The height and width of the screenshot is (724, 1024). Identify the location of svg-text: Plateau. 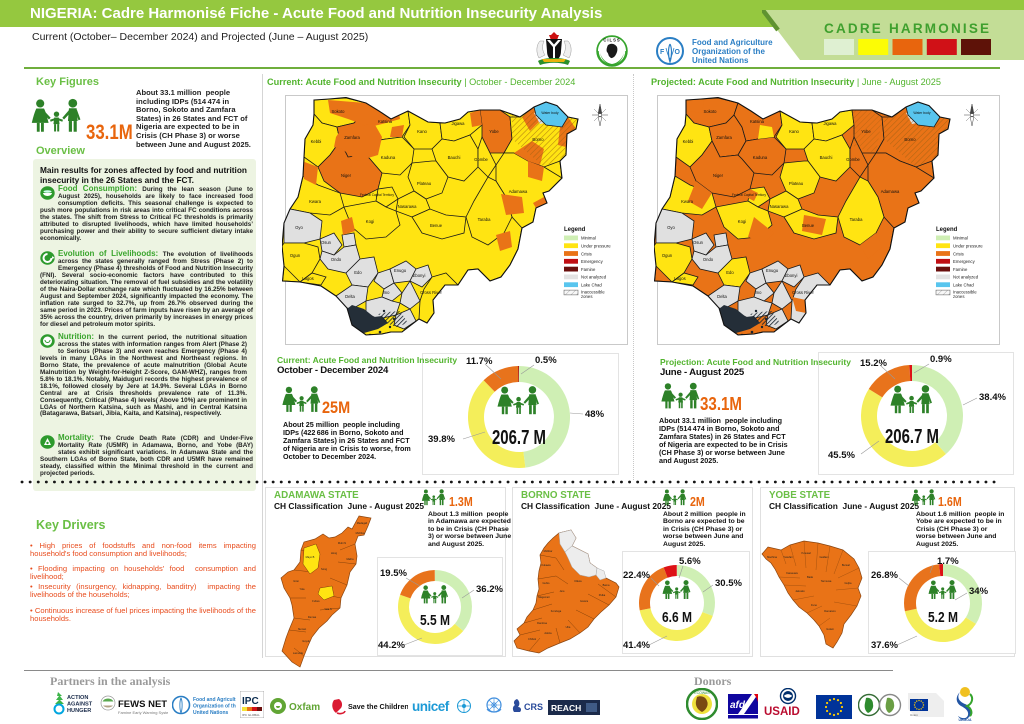
(424, 183).